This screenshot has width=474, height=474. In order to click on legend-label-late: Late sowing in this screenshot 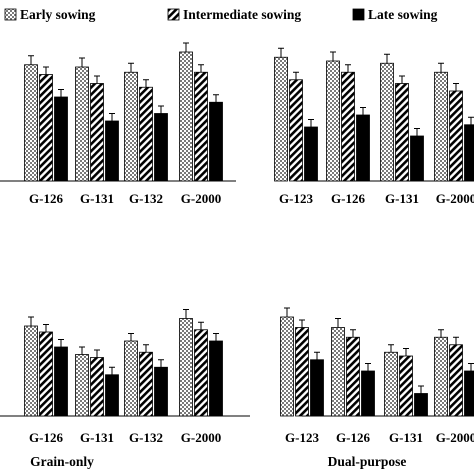, I will do `click(403, 14)`.